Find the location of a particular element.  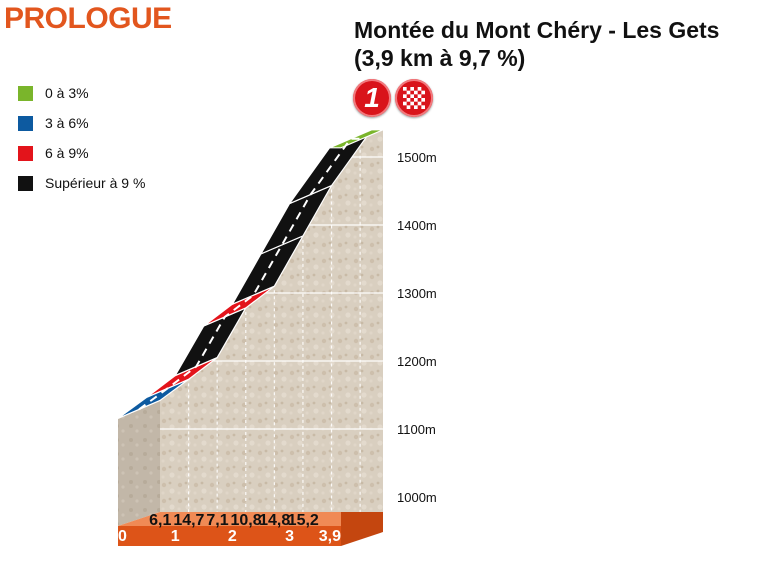

gradient-label: 7,1 is located at coordinates (217, 520).